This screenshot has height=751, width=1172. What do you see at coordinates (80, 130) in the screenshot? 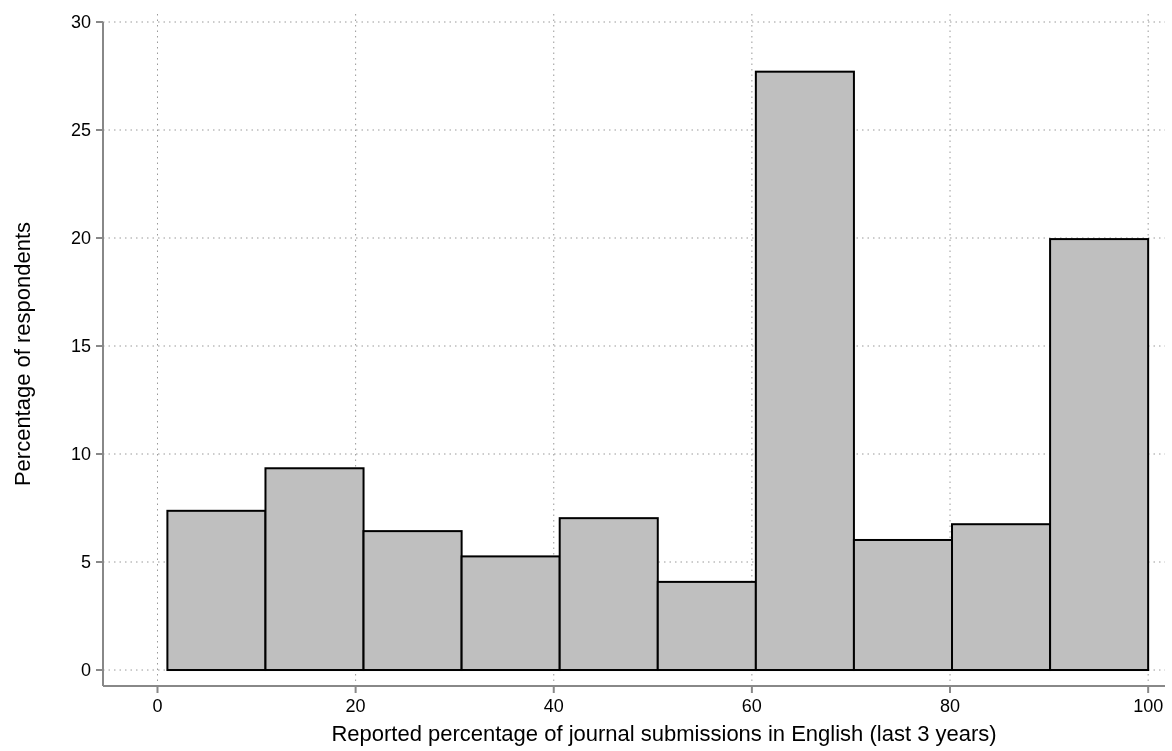
I see `y-tick-label: 25` at bounding box center [80, 130].